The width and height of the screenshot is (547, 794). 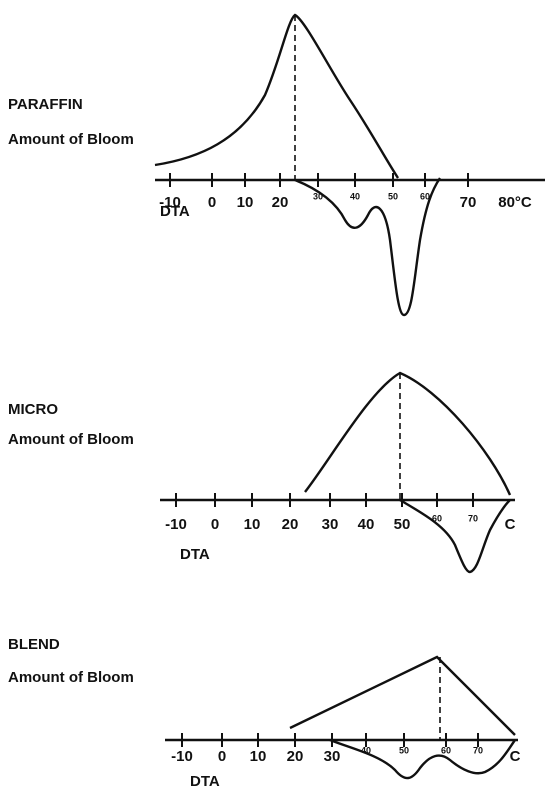 What do you see at coordinates (515, 202) in the screenshot?
I see `tick-label: 80°C` at bounding box center [515, 202].